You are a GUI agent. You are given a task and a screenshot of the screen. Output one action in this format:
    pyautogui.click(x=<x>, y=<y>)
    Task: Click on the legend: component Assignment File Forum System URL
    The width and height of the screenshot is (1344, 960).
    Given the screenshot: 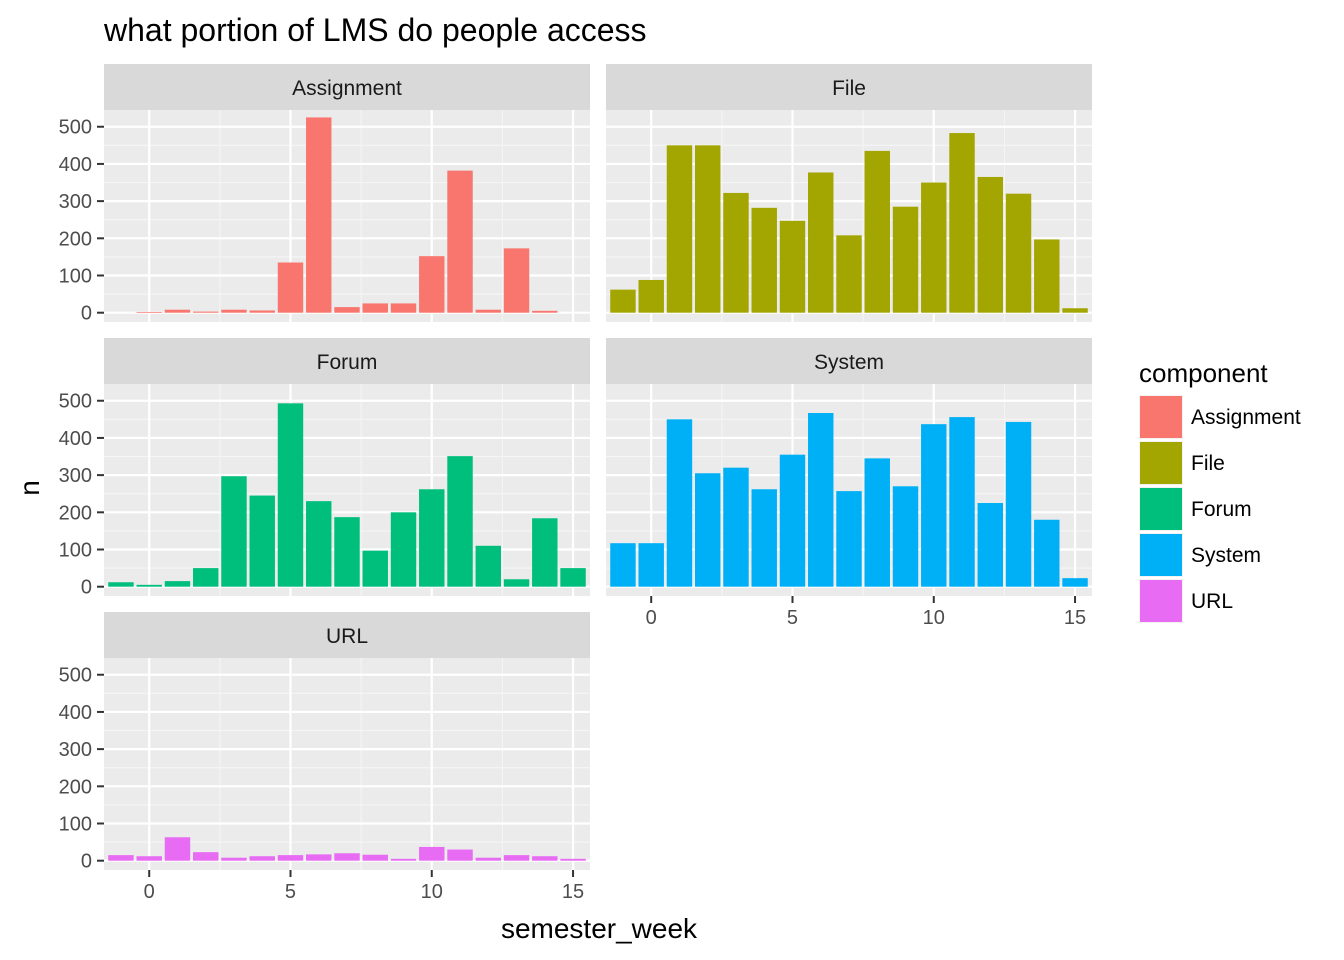 What is the action you would take?
    pyautogui.click(x=1220, y=490)
    